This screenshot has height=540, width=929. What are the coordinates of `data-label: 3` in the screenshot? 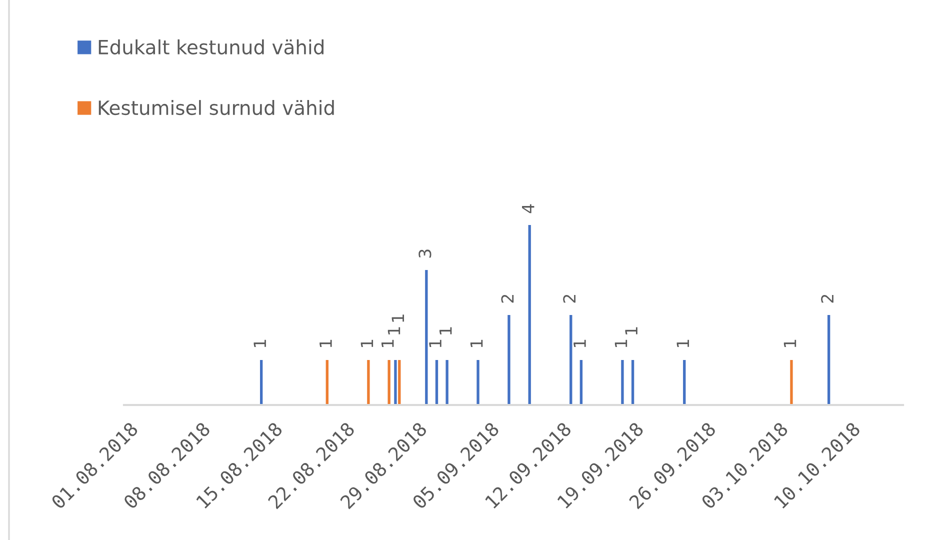 It's located at (425, 254).